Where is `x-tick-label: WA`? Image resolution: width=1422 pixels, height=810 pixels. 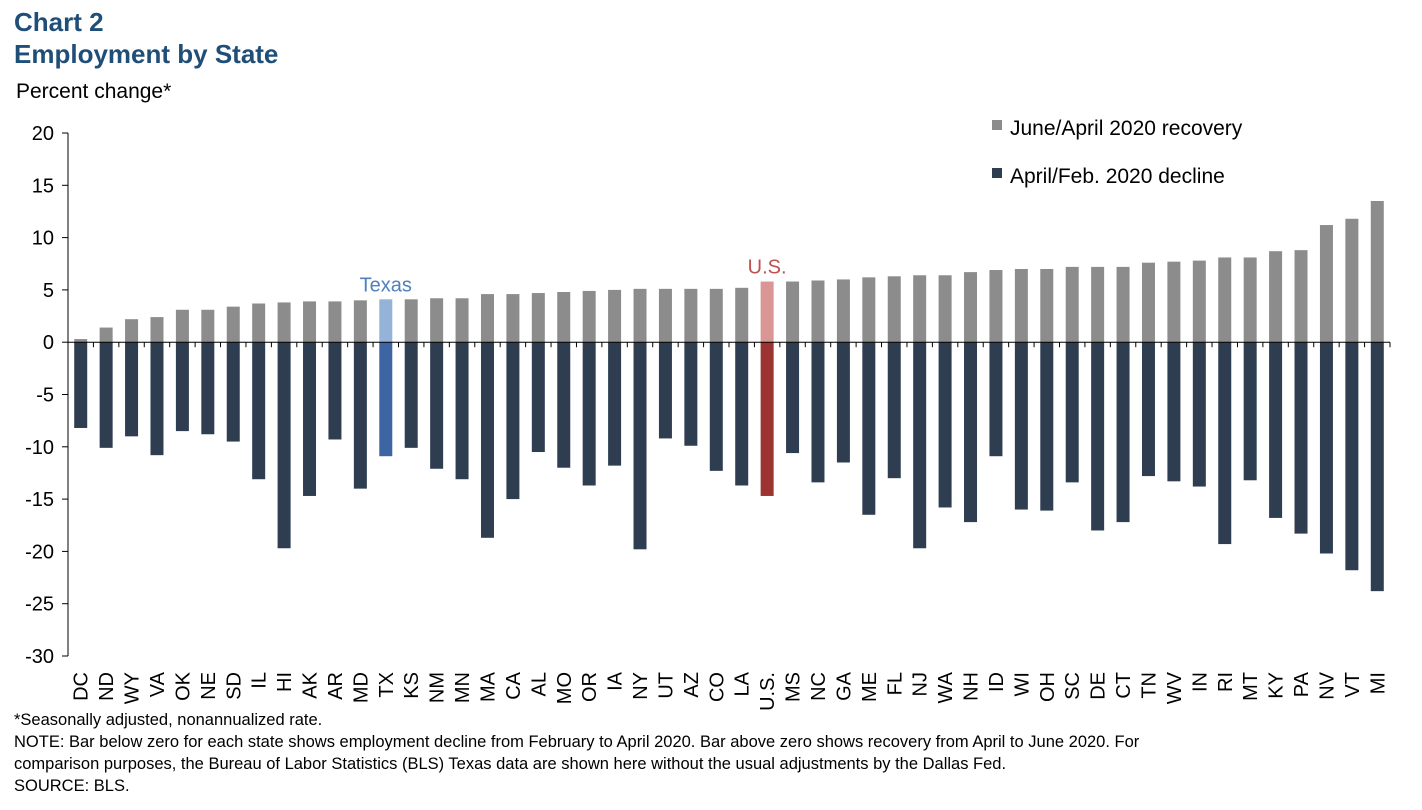
x-tick-label: WA is located at coordinates (946, 687).